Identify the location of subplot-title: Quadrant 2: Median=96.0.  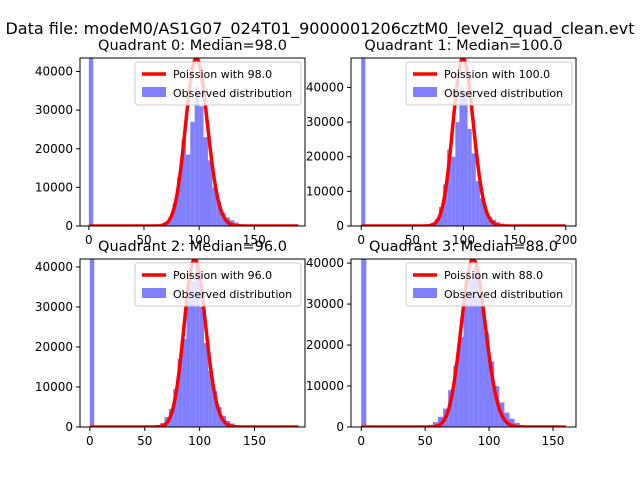
(192, 247).